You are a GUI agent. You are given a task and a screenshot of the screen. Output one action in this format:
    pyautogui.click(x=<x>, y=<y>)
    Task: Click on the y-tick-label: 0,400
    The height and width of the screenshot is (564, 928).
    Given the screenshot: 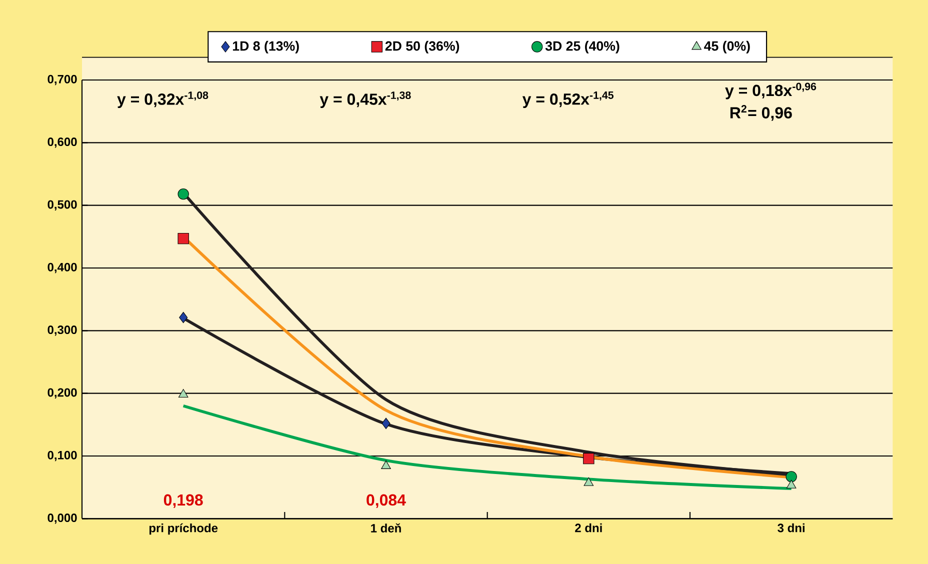 What is the action you would take?
    pyautogui.click(x=62, y=268)
    